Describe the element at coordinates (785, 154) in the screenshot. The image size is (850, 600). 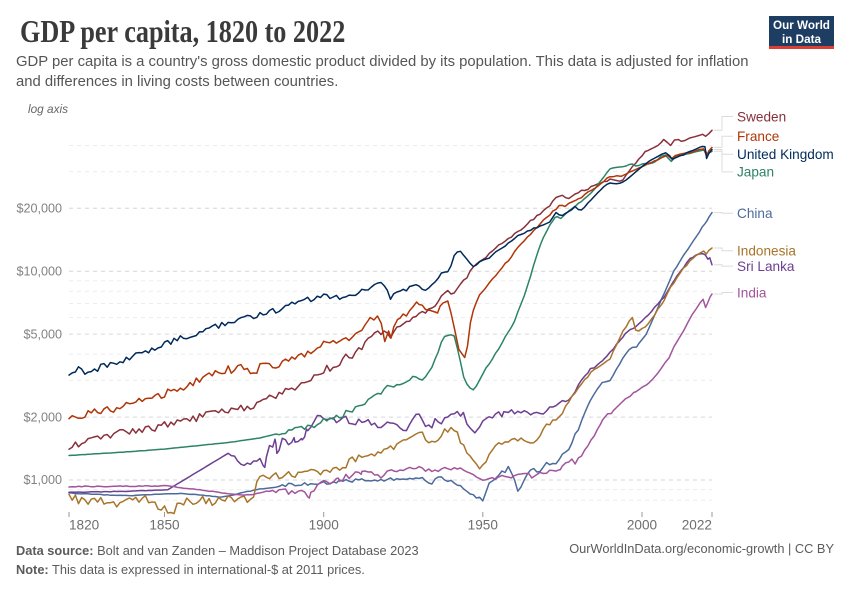
I see `svg-text: United Kingdom` at that location.